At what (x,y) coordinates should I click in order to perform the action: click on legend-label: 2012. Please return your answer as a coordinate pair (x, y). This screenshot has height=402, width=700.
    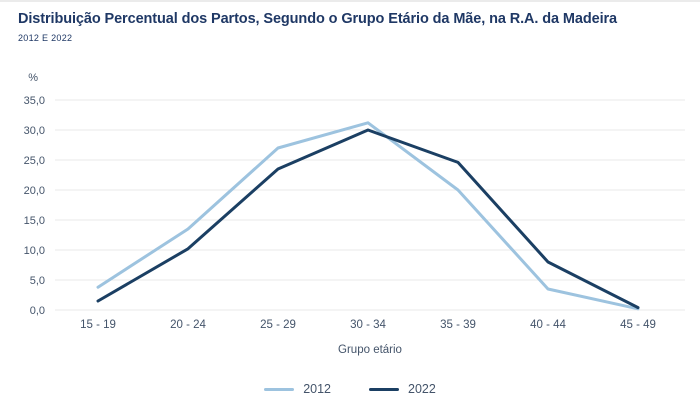
    Looking at the image, I should click on (317, 389).